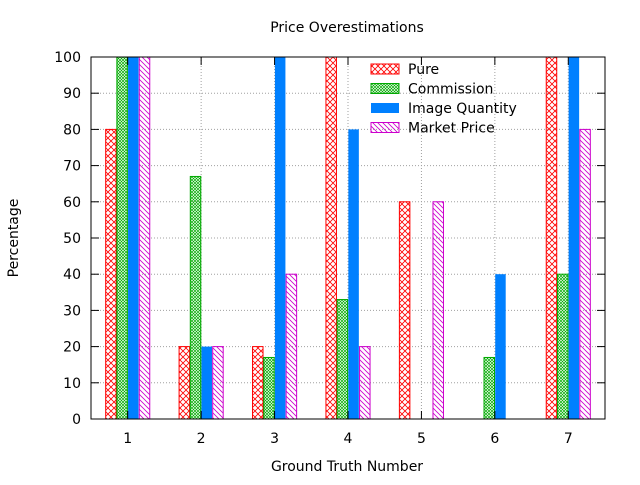  I want to click on legend-label: Commission, so click(450, 90).